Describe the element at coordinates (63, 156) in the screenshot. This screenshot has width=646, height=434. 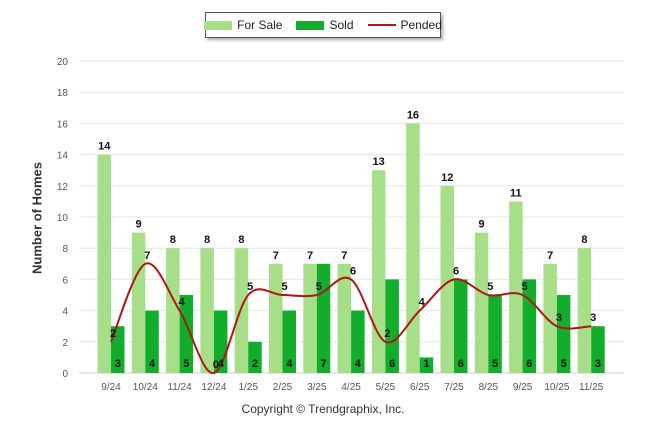
I see `y-tick-label: 14` at that location.